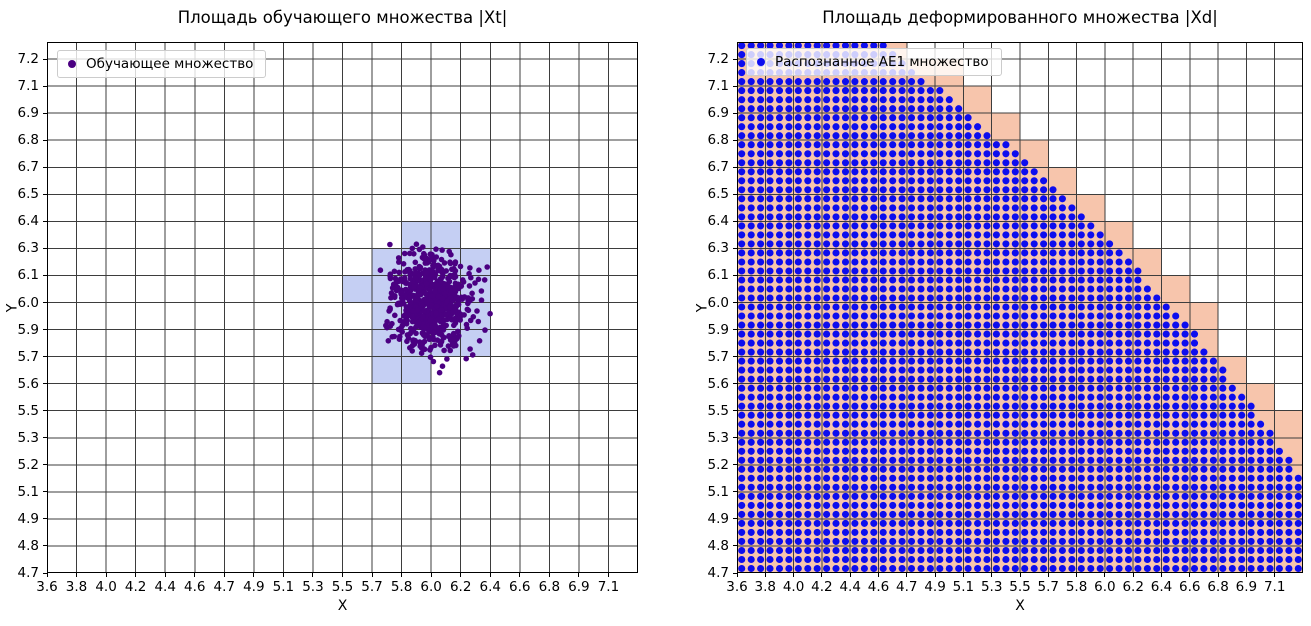 Image resolution: width=1311 pixels, height=626 pixels. What do you see at coordinates (28, 167) in the screenshot?
I see `y-tick-label: 6.7` at bounding box center [28, 167].